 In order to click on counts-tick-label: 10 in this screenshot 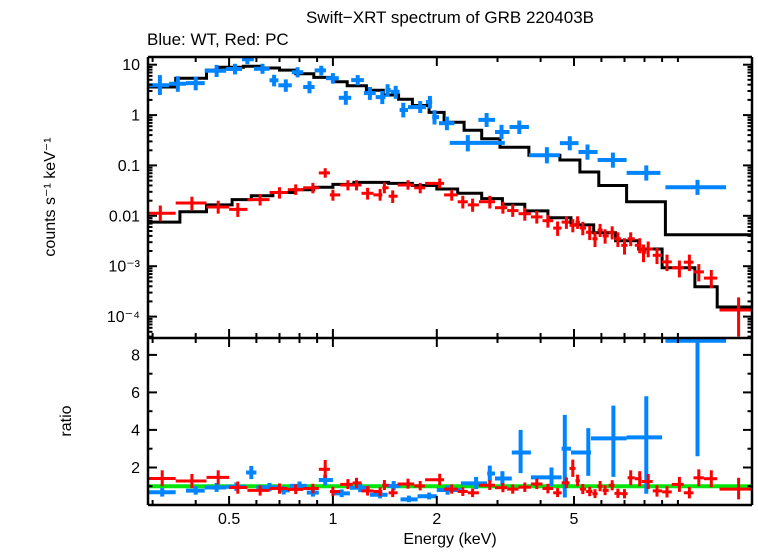, I will do `click(131, 65)`.